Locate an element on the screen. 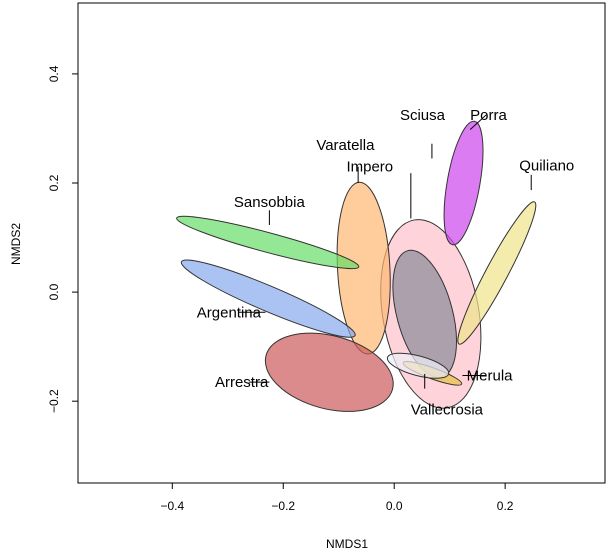  label-varatella: Varatella is located at coordinates (345, 145).